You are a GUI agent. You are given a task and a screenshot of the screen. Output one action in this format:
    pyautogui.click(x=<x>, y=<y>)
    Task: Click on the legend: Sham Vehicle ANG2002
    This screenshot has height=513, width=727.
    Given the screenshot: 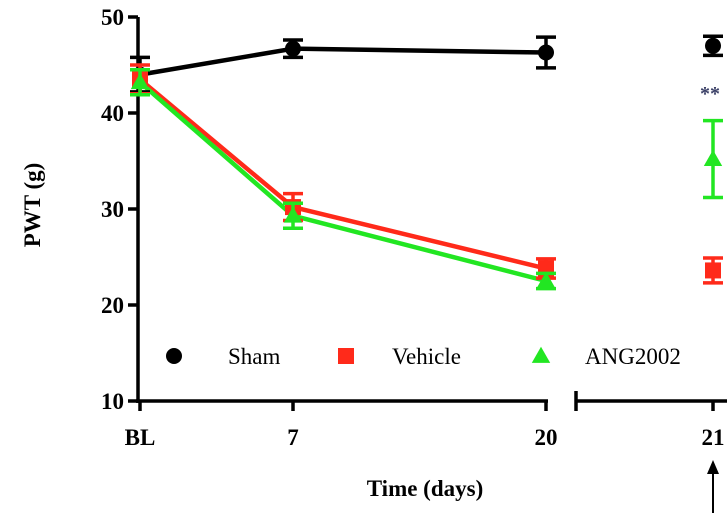 What is the action you would take?
    pyautogui.click(x=423, y=356)
    